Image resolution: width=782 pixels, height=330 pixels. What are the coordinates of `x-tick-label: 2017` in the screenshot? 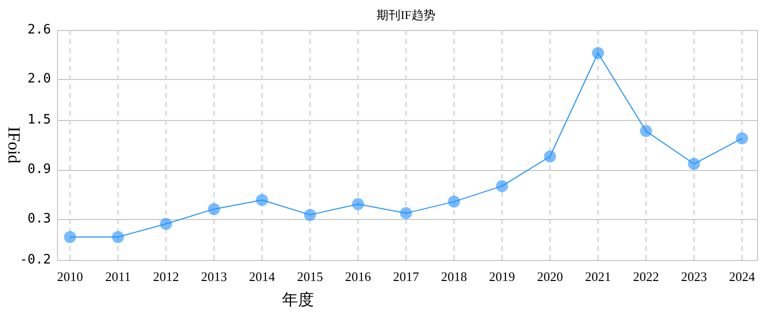 It's located at (406, 276).